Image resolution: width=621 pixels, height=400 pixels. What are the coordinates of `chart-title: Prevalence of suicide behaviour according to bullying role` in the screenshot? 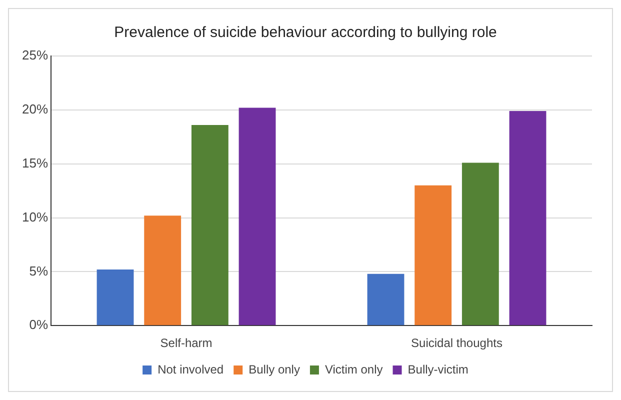 It's located at (305, 33).